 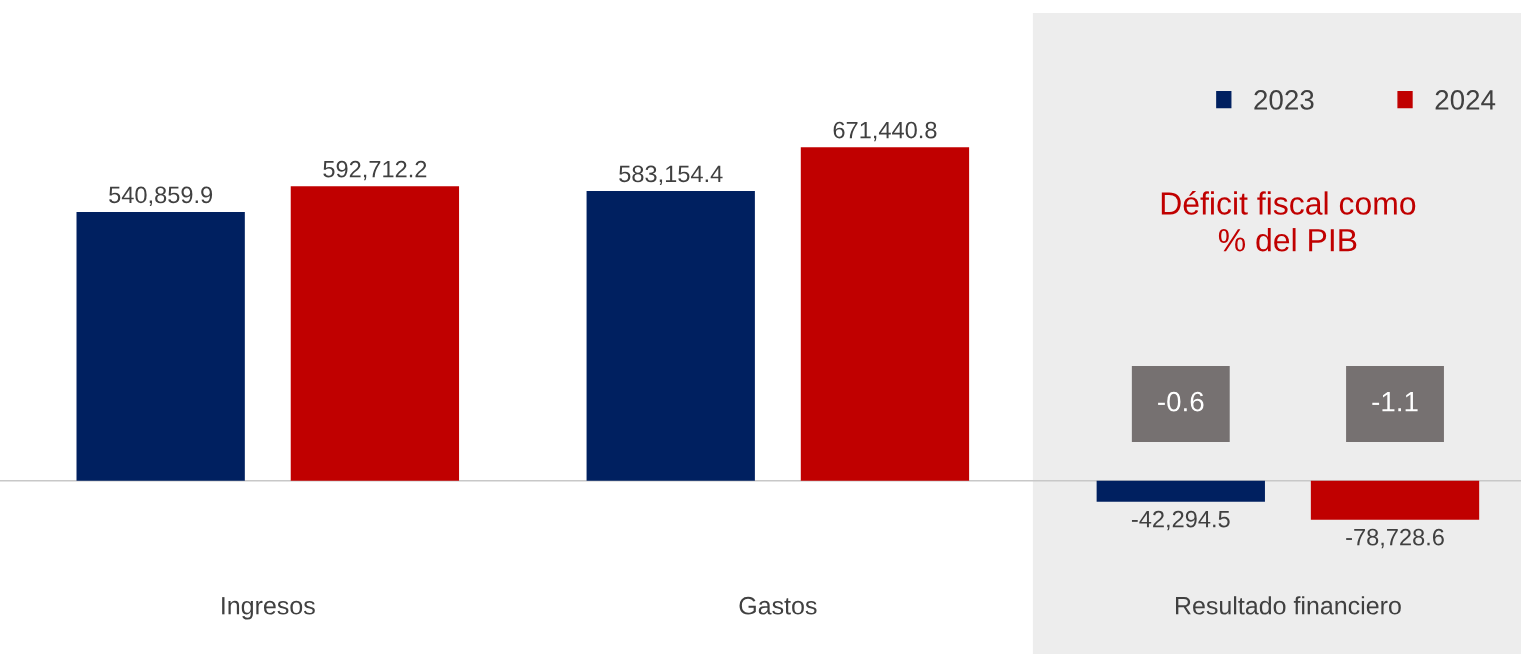 What do you see at coordinates (1395, 402) in the screenshot?
I see `annotation: -1.1` at bounding box center [1395, 402].